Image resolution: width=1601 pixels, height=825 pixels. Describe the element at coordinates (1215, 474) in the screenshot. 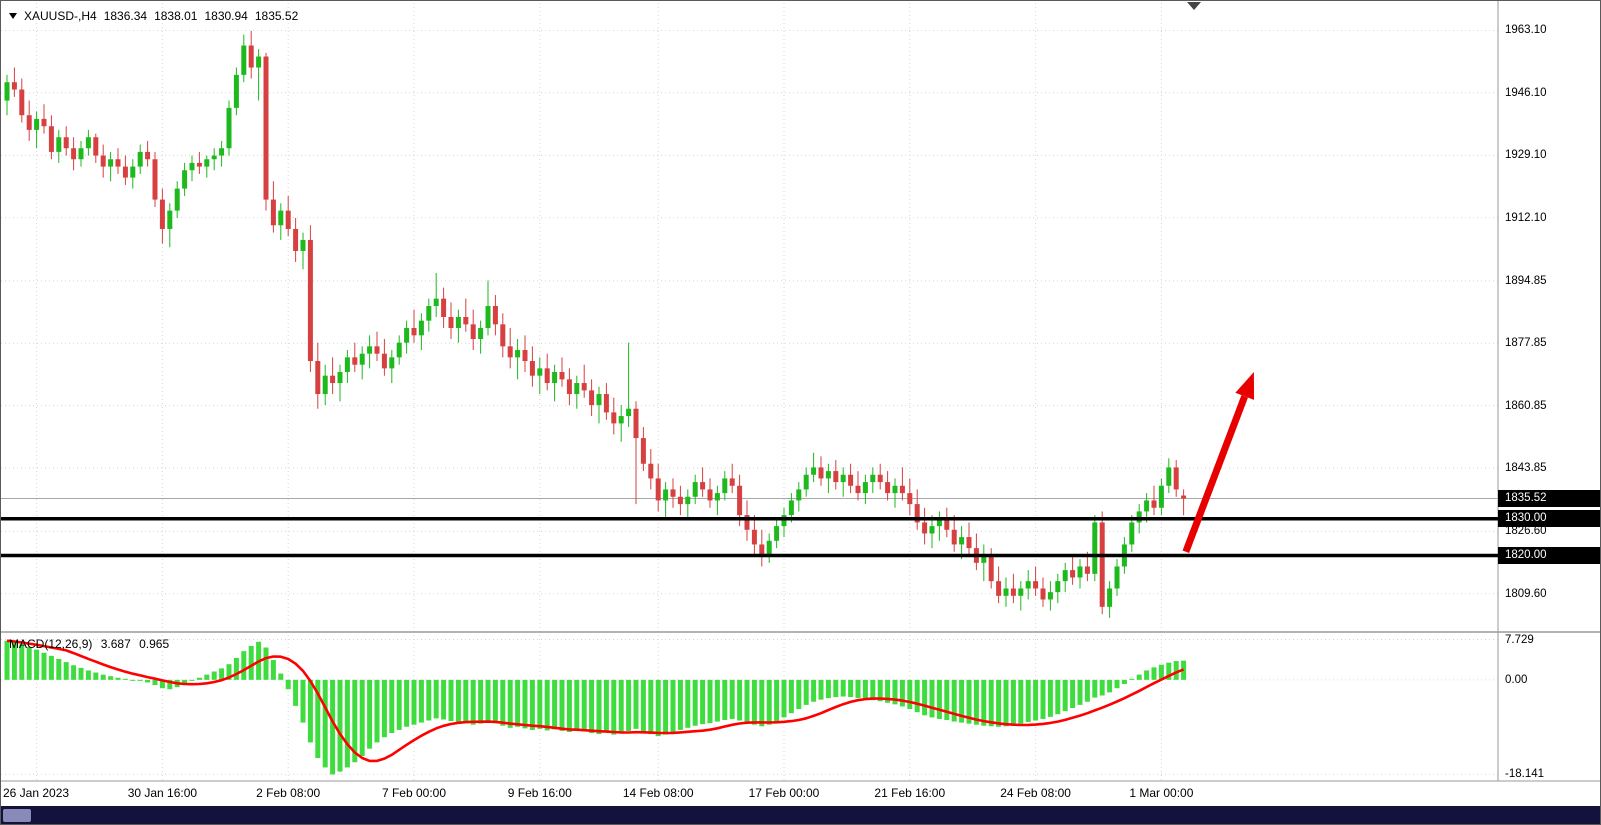

I see `trend-arrow-shaft` at that location.